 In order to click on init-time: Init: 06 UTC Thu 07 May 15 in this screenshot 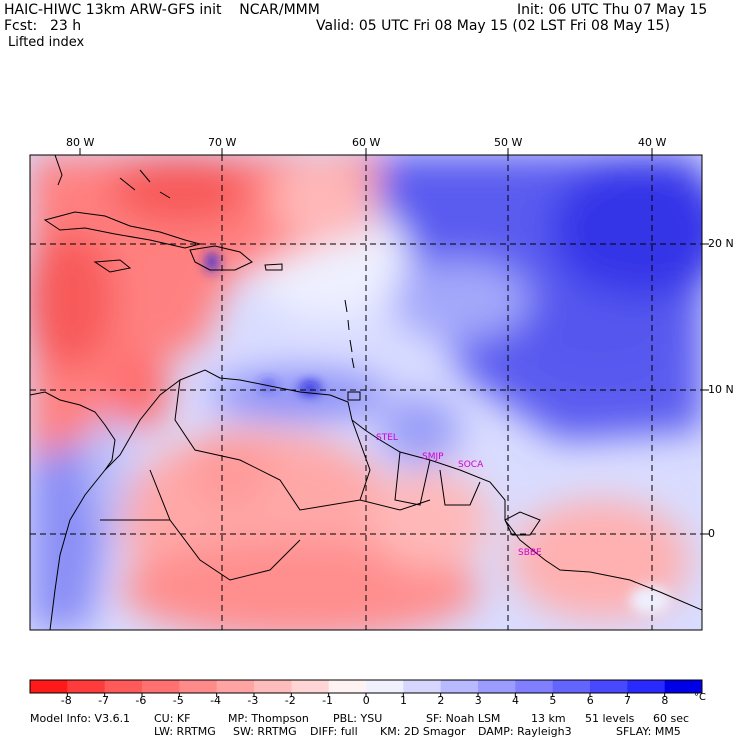, I will do `click(612, 10)`.